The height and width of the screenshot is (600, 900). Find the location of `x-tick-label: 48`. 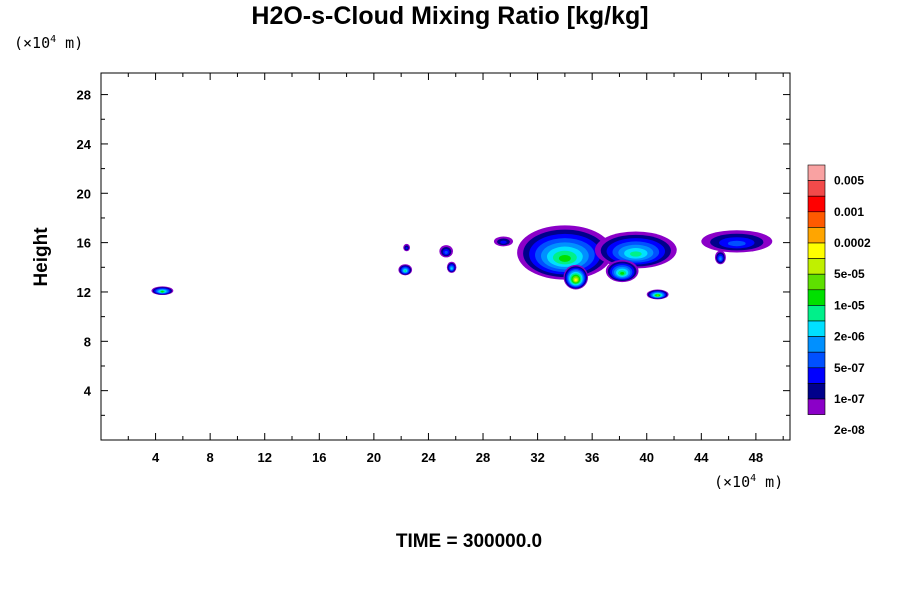

x-tick-label: 48 is located at coordinates (756, 457).